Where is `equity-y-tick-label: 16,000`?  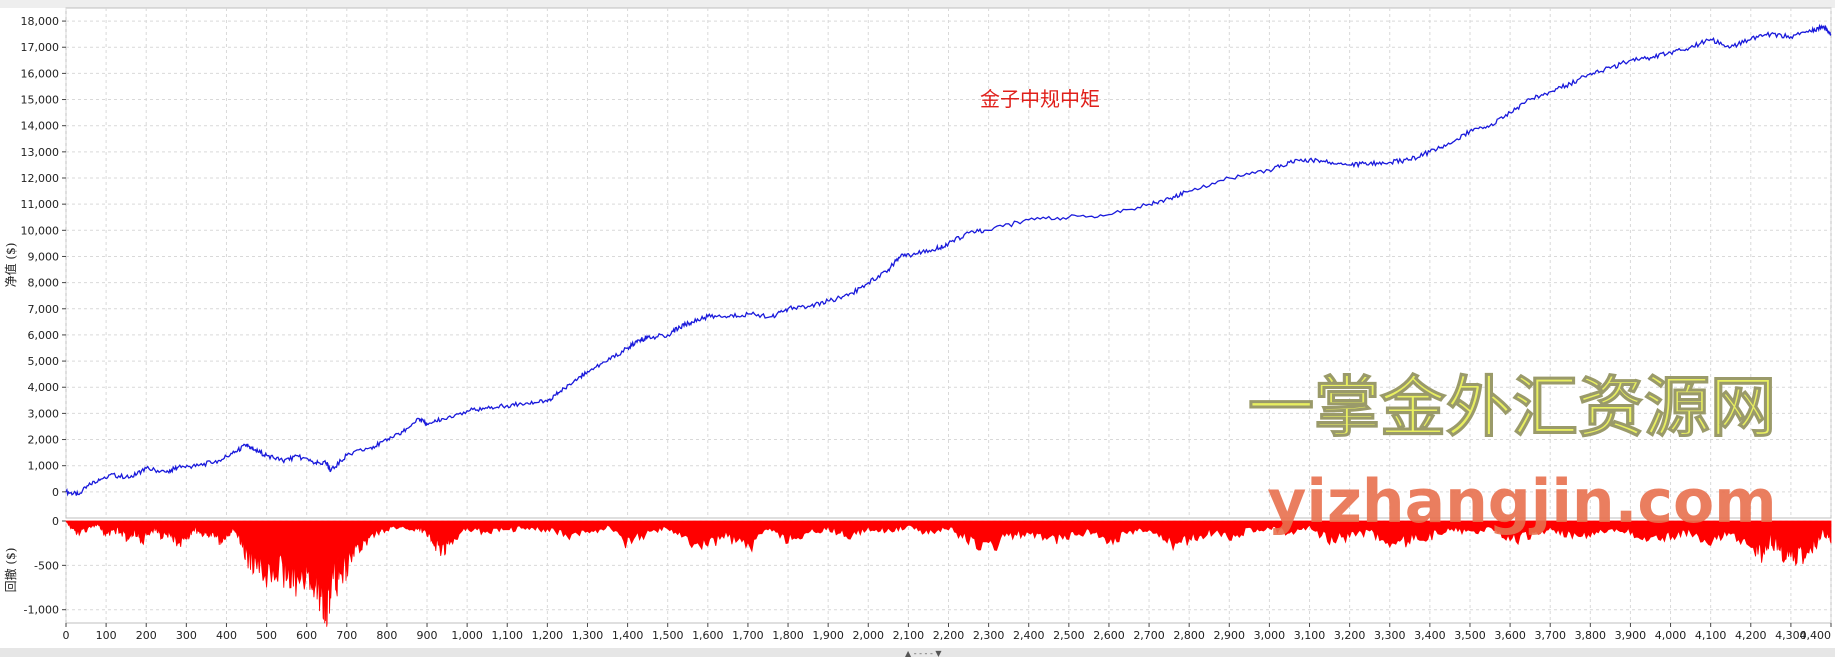 equity-y-tick-label: 16,000 is located at coordinates (40, 73).